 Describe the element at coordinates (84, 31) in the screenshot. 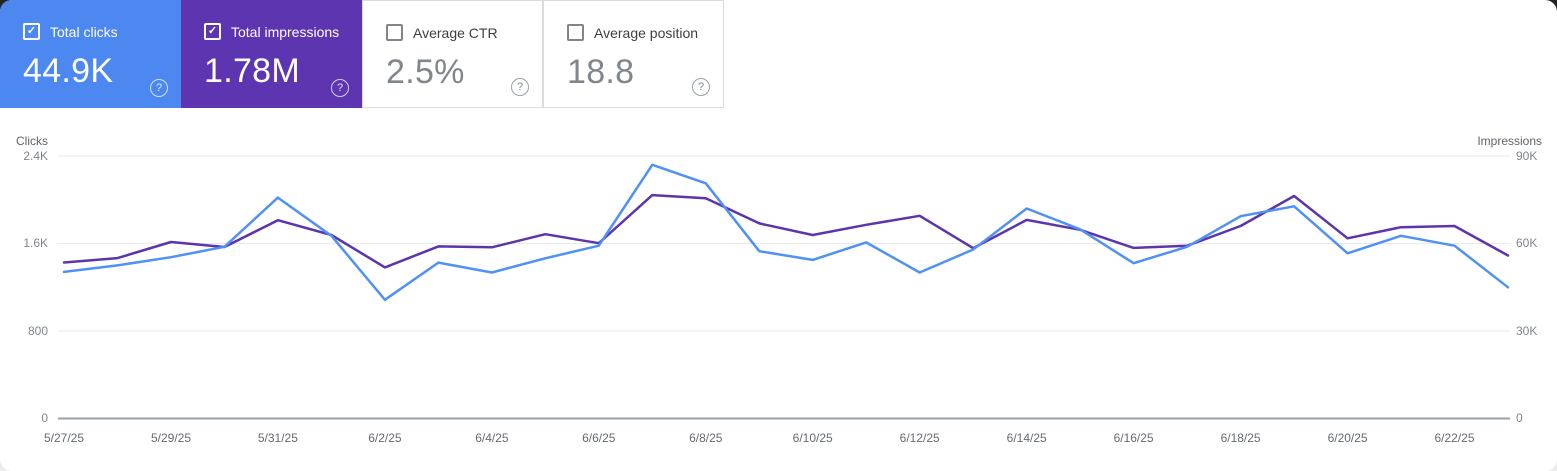

I see `card-label: Total clicks` at that location.